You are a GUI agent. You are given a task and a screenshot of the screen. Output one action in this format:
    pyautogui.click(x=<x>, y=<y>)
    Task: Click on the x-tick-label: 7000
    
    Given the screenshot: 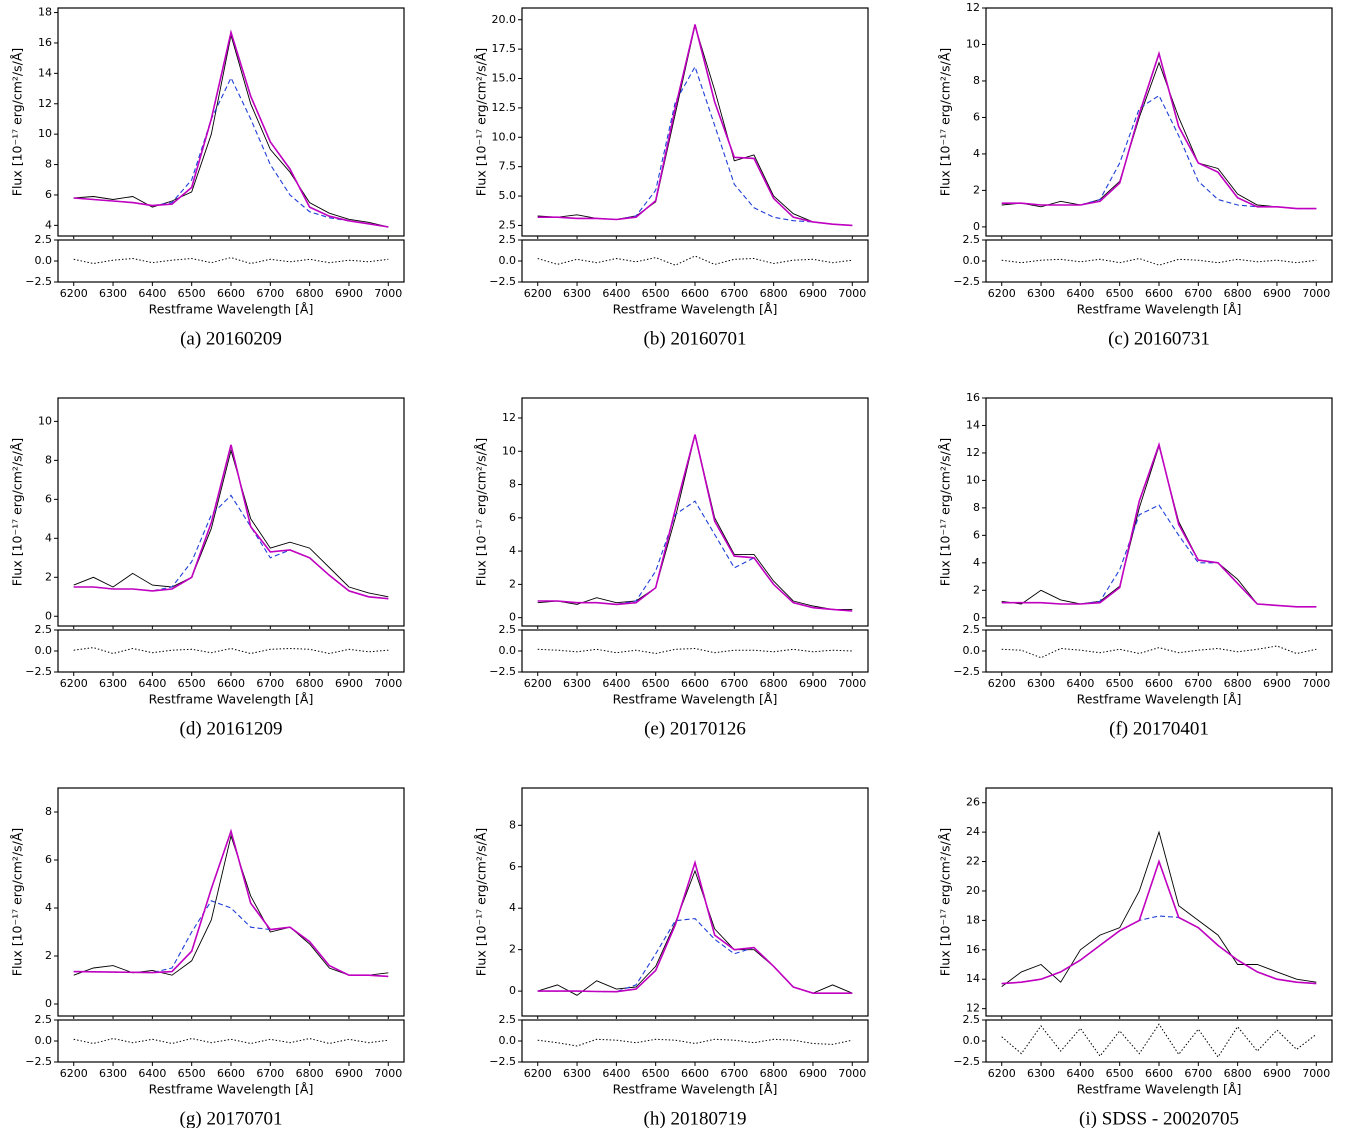 What is the action you would take?
    pyautogui.click(x=1316, y=293)
    